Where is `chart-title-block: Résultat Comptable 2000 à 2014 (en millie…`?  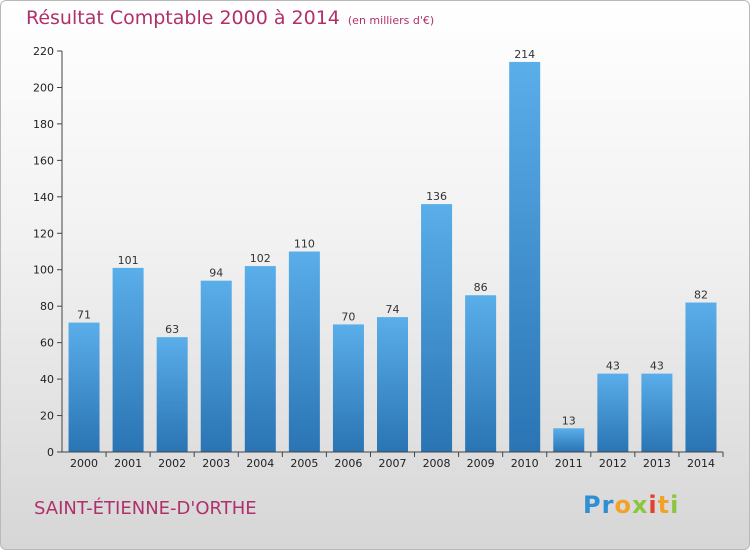 chart-title-block: Résultat Comptable 2000 à 2014 (en millie… is located at coordinates (230, 18).